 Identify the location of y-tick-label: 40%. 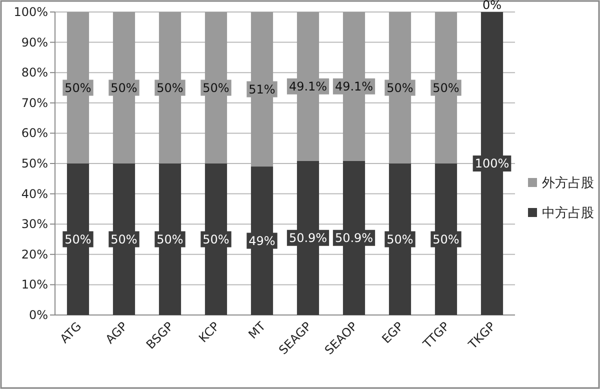
(34, 193).